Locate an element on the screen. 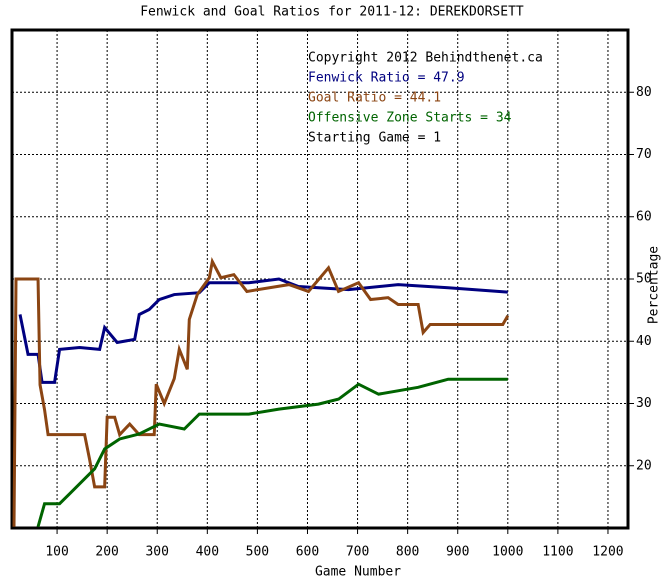 This screenshot has width=665, height=580. legend-entry: Fenwick Ratio = 47.9 is located at coordinates (386, 78).